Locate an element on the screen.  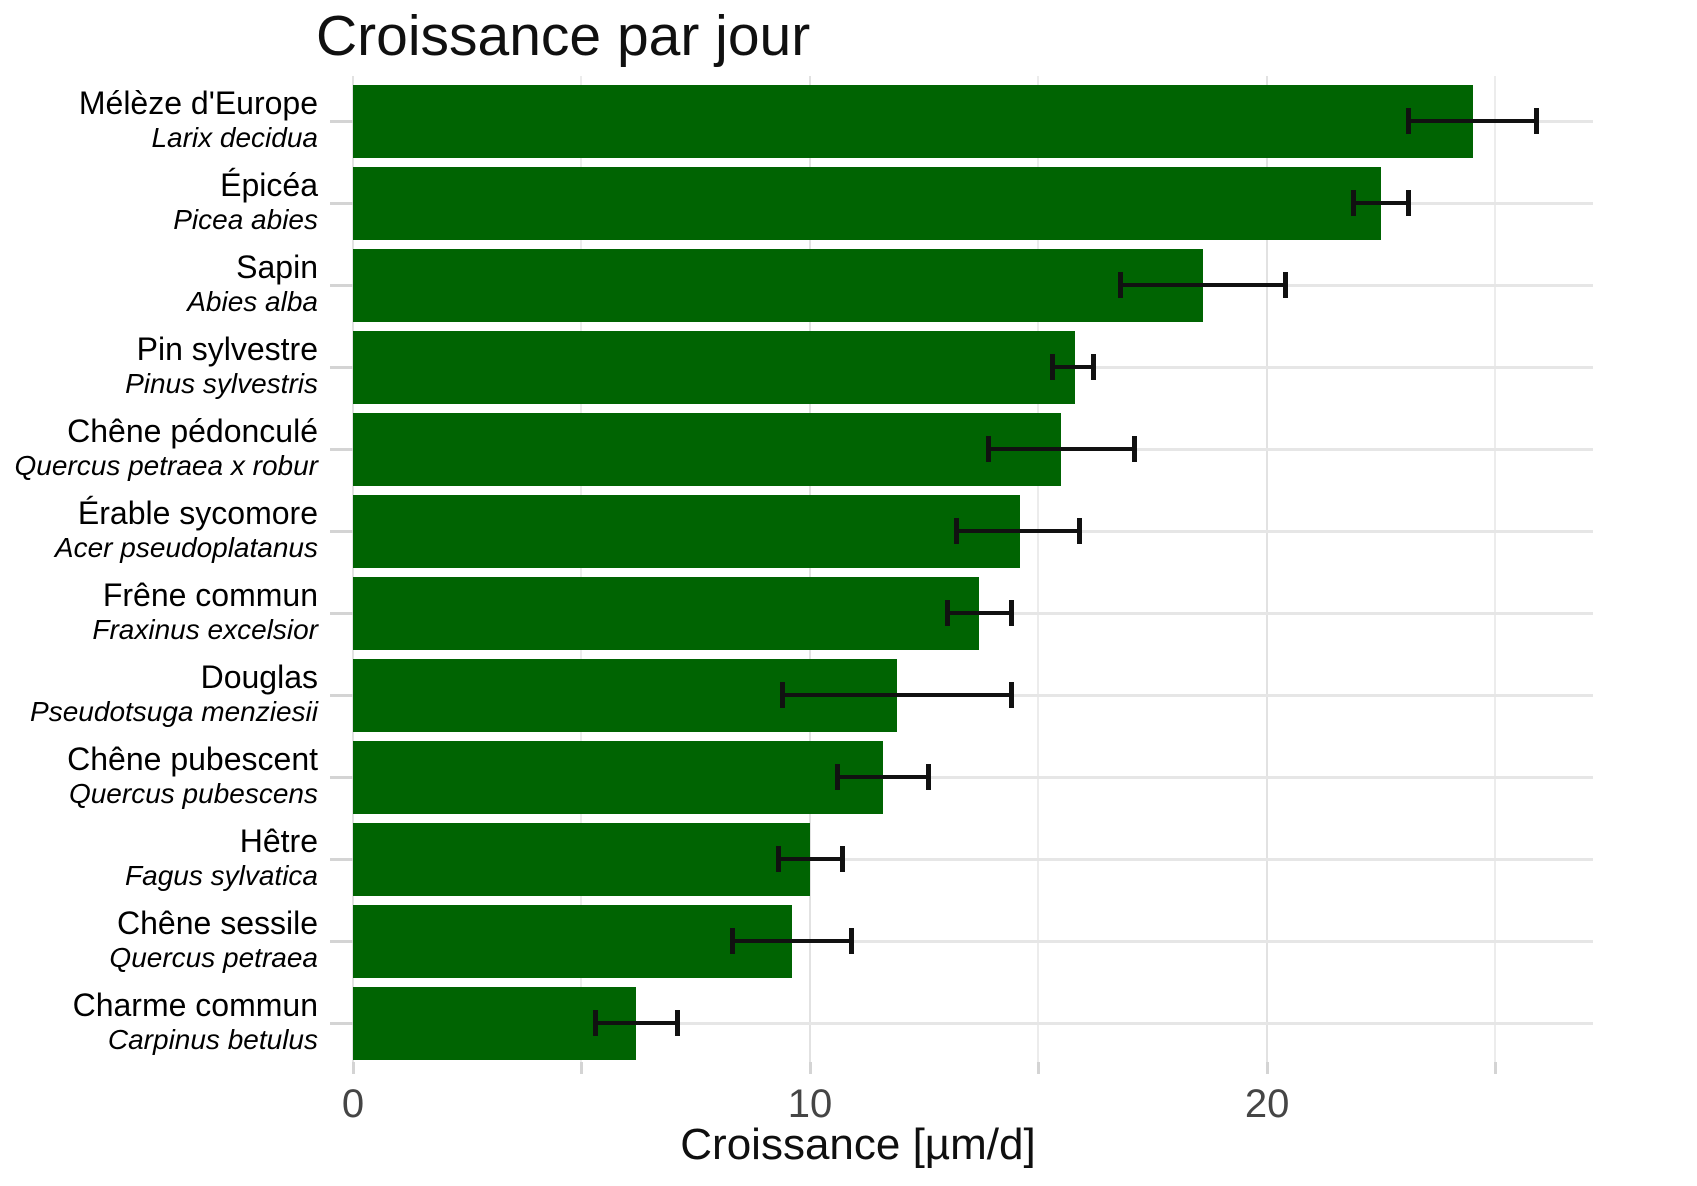
species-latin: Acer pseudoplatanus is located at coordinates (186, 547).